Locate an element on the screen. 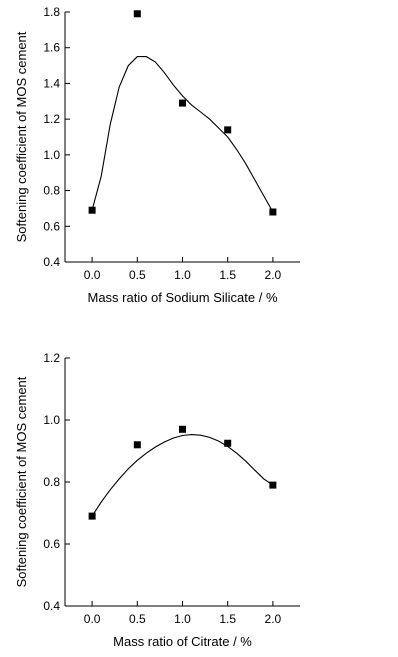 The image size is (398, 657). y-tick-label: 1.6 is located at coordinates (51, 48).